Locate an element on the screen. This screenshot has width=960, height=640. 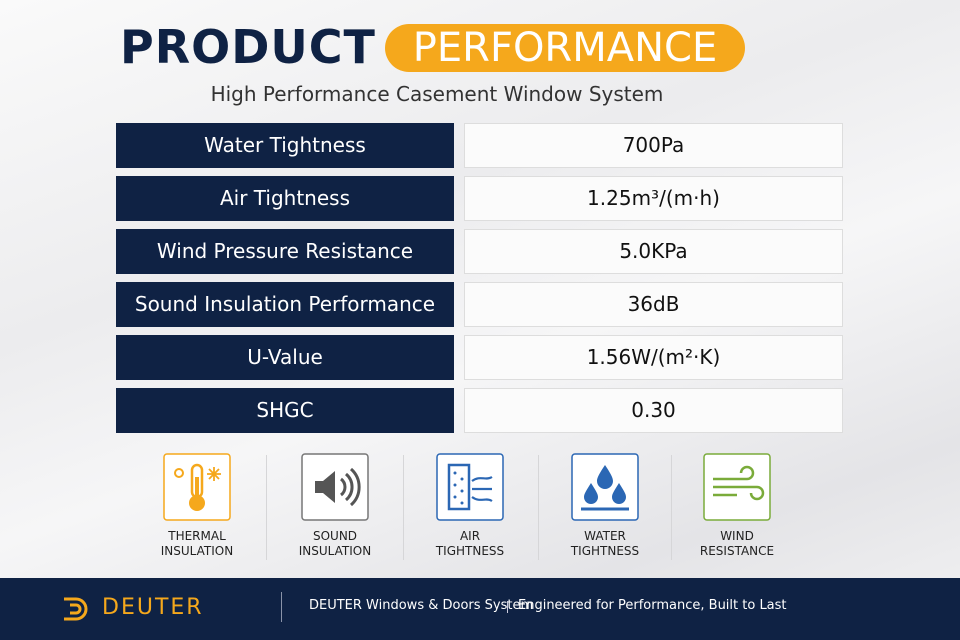
feature: THERMAL INSULATION is located at coordinates (197, 506).